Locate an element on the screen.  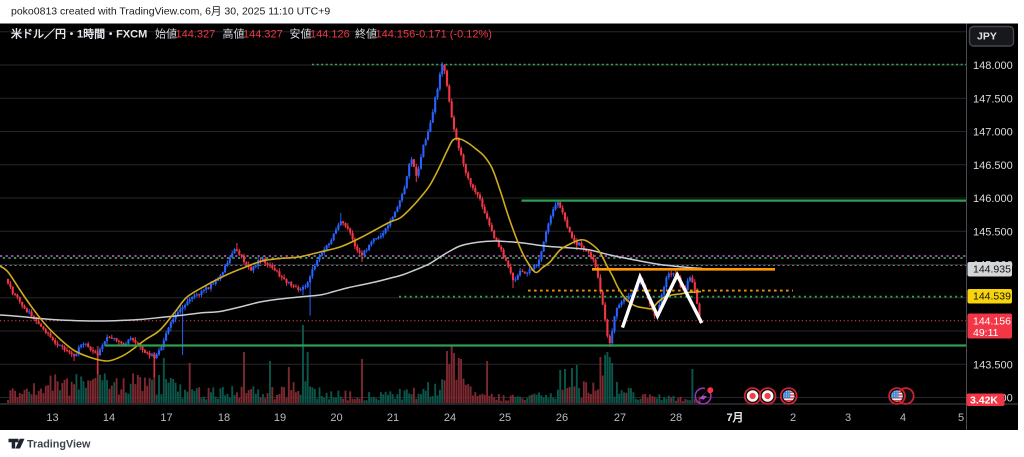
svg-text: 17 is located at coordinates (166, 418).